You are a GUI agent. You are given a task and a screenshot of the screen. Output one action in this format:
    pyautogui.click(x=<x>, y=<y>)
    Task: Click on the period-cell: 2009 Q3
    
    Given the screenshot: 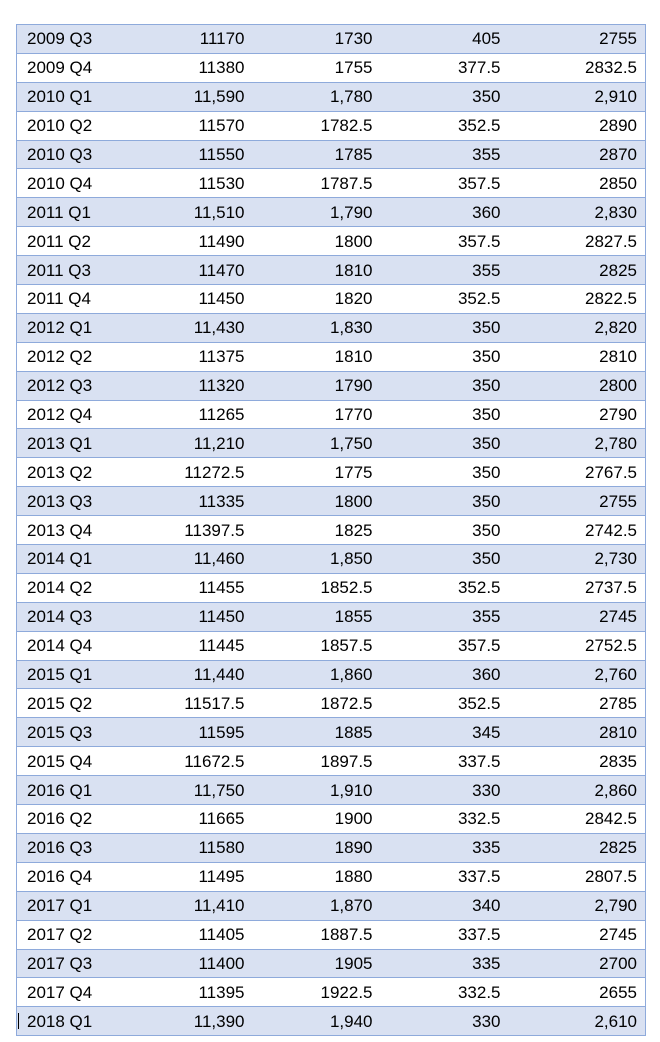 What is the action you would take?
    pyautogui.click(x=64, y=39)
    